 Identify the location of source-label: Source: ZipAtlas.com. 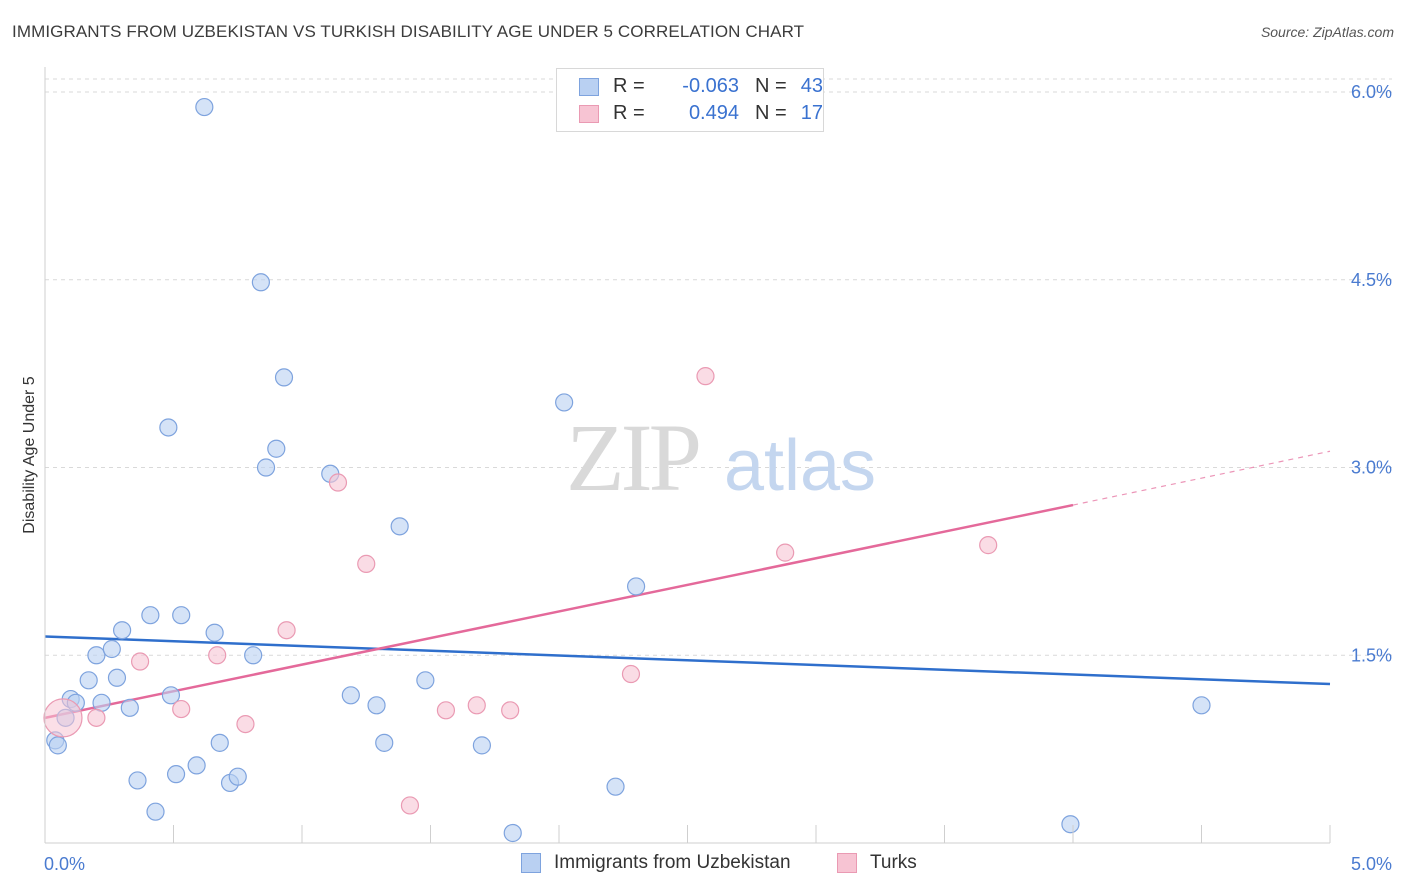
(1327, 32).